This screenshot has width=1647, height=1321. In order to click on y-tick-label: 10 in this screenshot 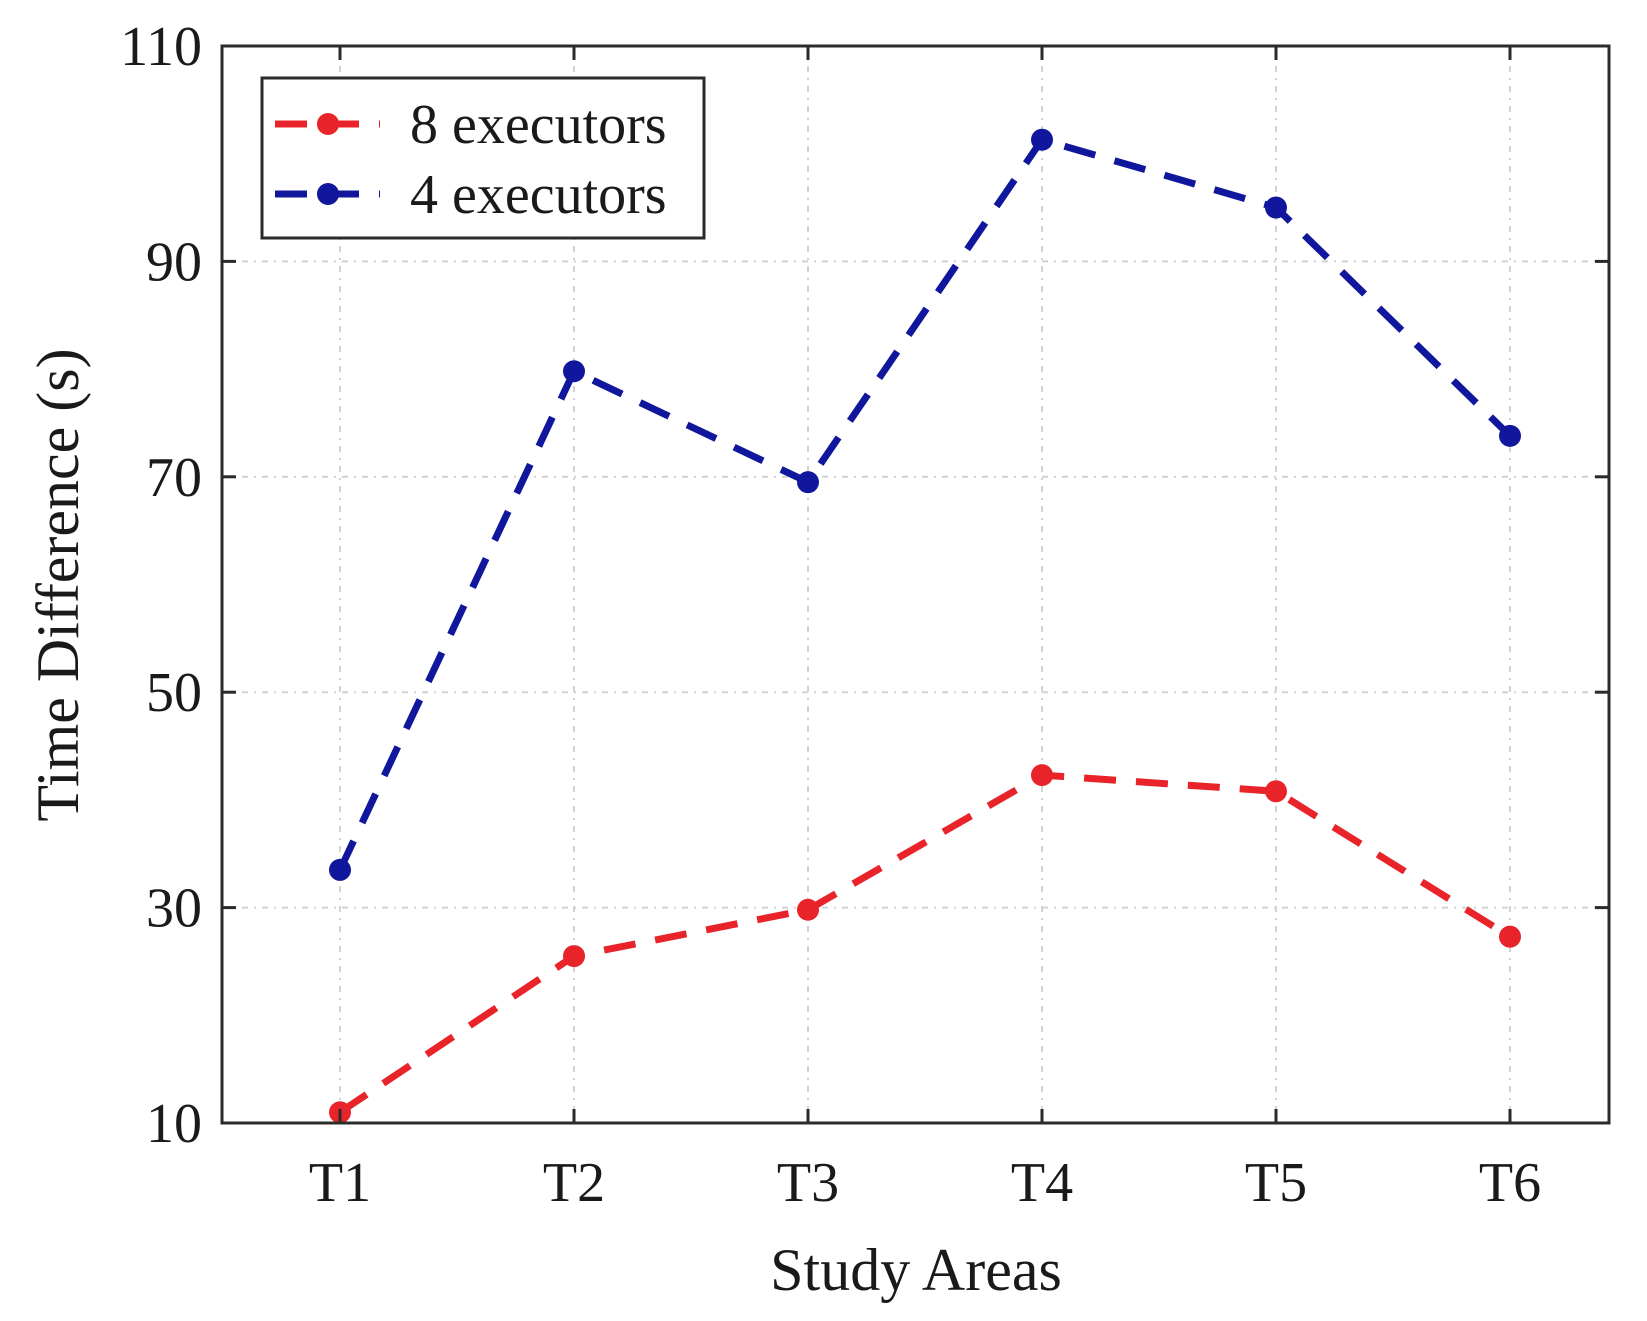, I will do `click(174, 1124)`.